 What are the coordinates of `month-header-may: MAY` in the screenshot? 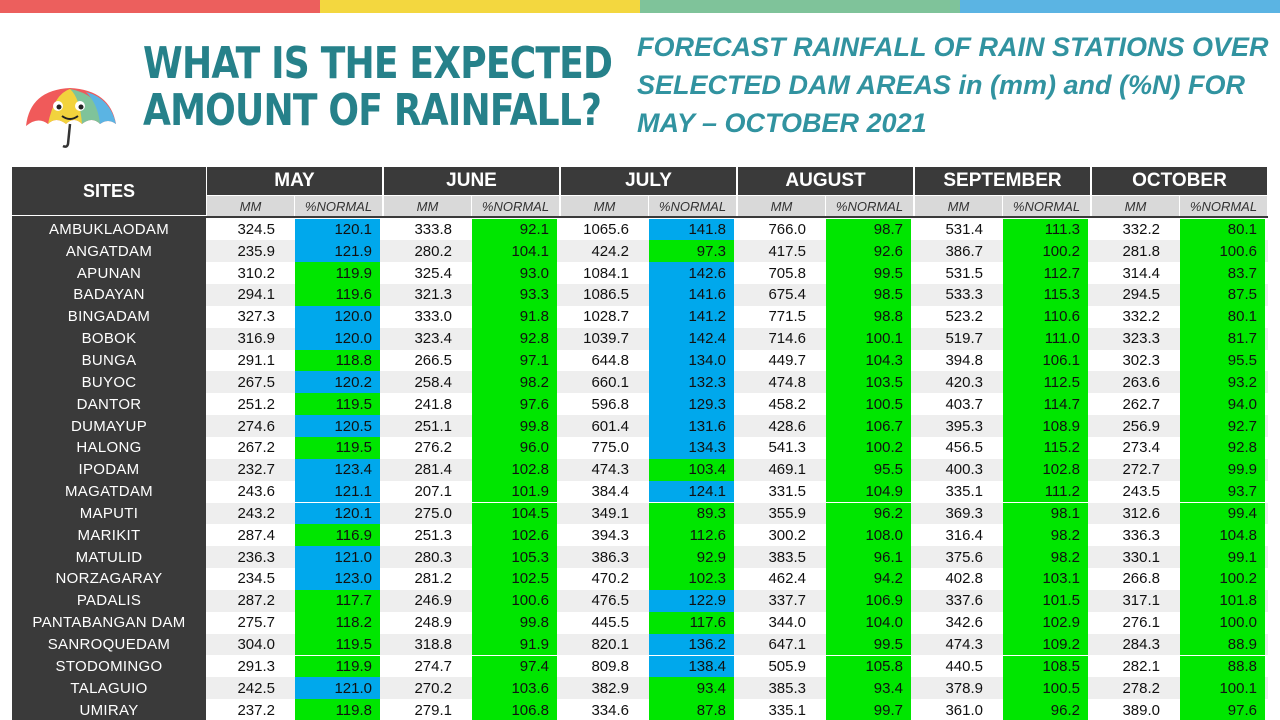 It's located at (294, 181).